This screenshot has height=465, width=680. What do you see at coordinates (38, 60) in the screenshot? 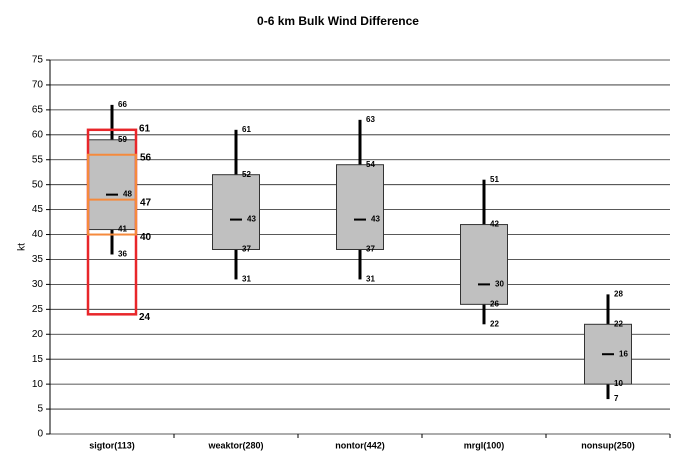
I see `y-tick-label: 75` at bounding box center [38, 60].